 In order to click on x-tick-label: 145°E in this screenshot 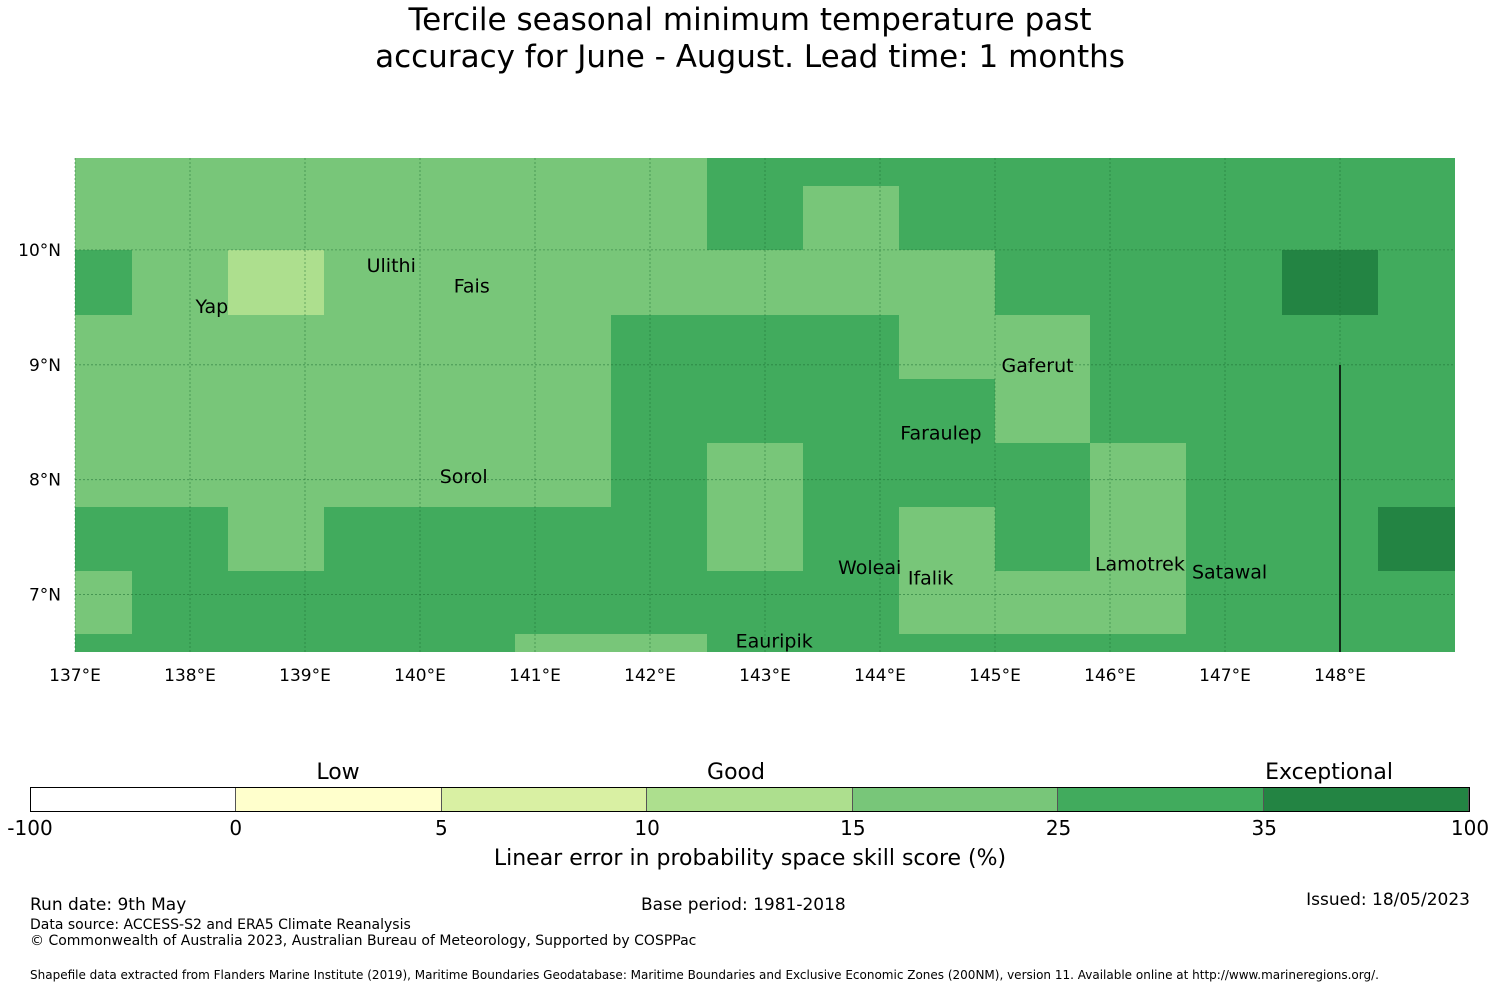, I will do `click(995, 676)`.